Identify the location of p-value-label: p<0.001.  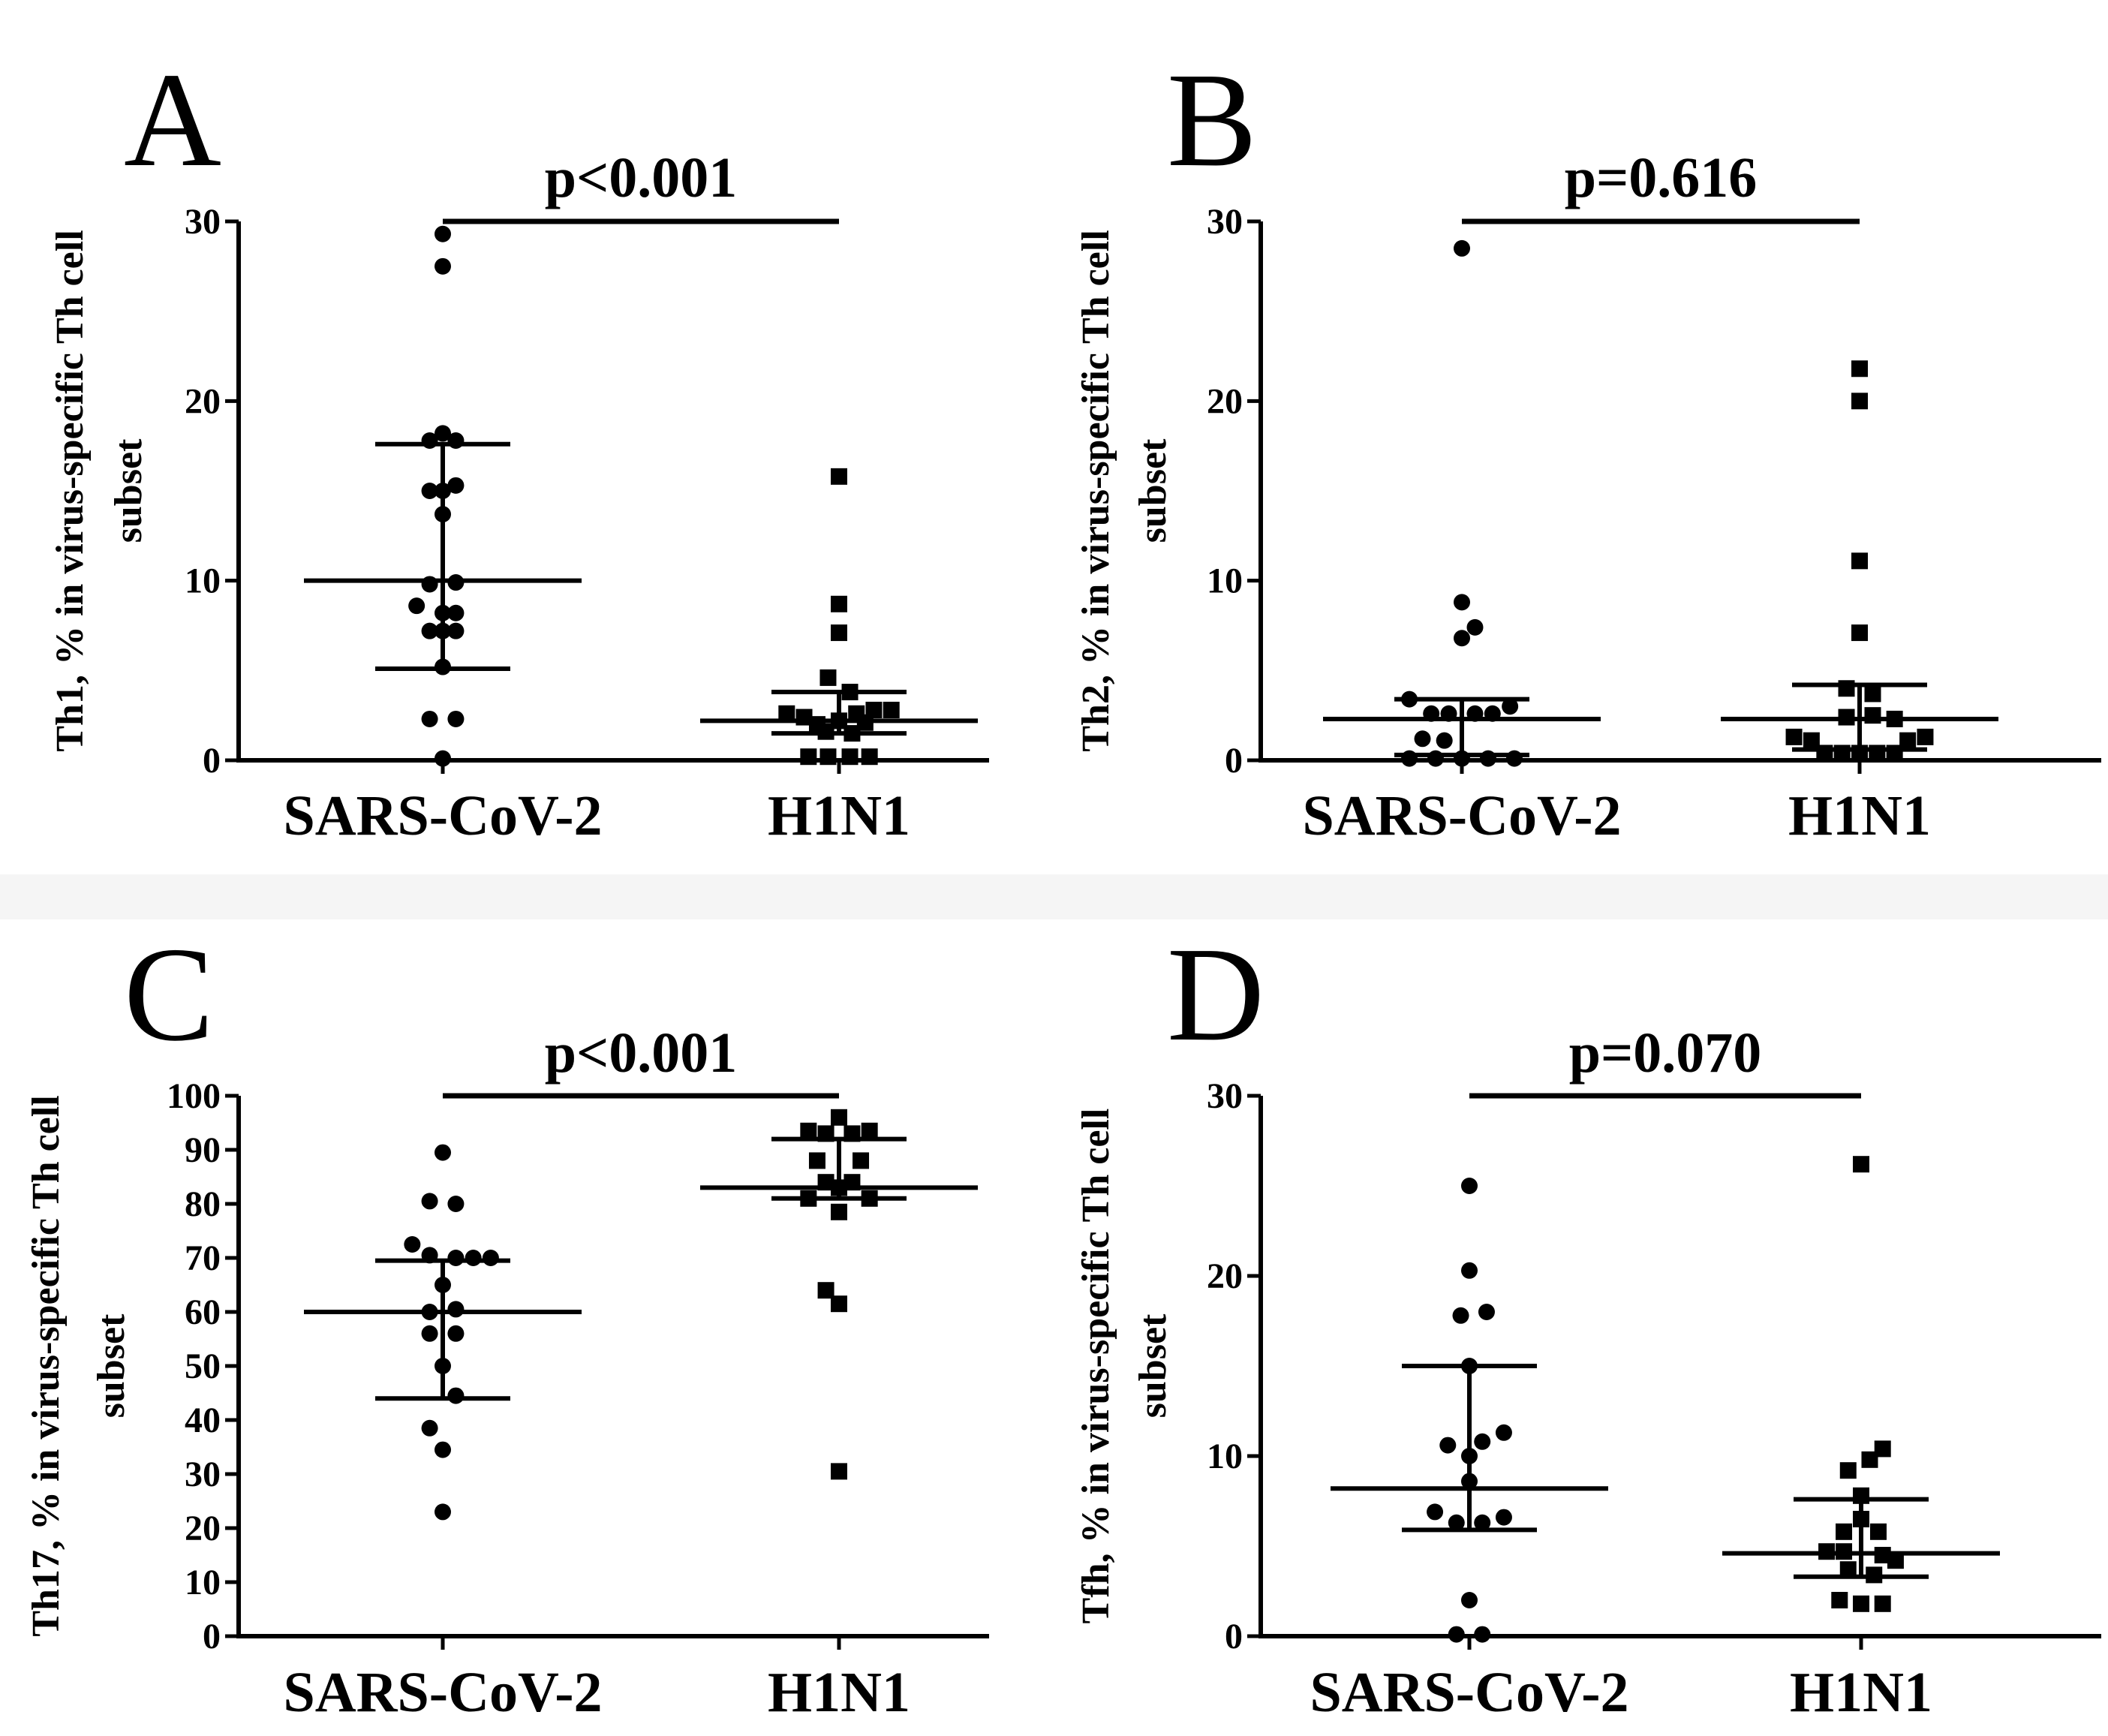
(641, 1053).